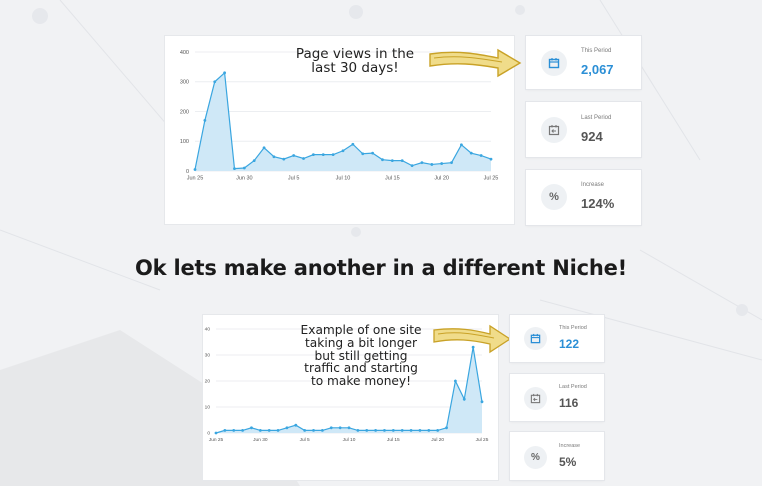  What do you see at coordinates (208, 382) in the screenshot?
I see `y-tick-label: 20` at bounding box center [208, 382].